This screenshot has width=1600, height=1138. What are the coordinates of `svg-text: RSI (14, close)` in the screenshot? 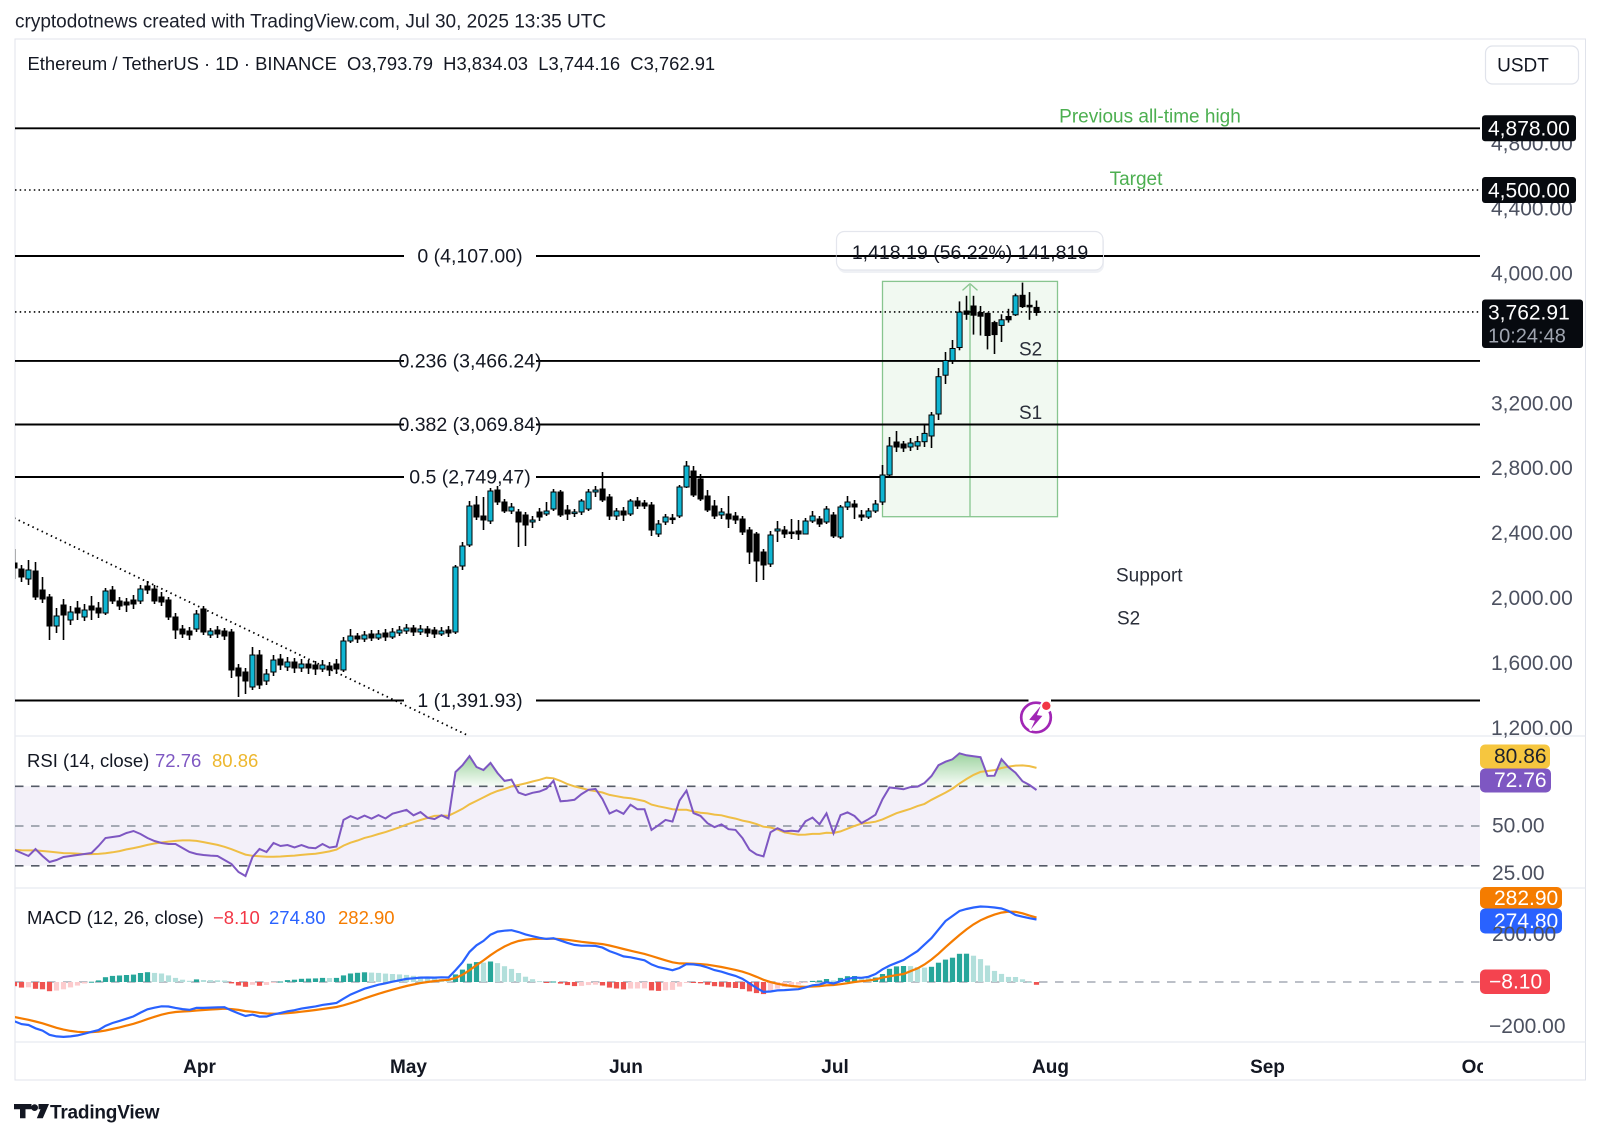 It's located at (88, 760).